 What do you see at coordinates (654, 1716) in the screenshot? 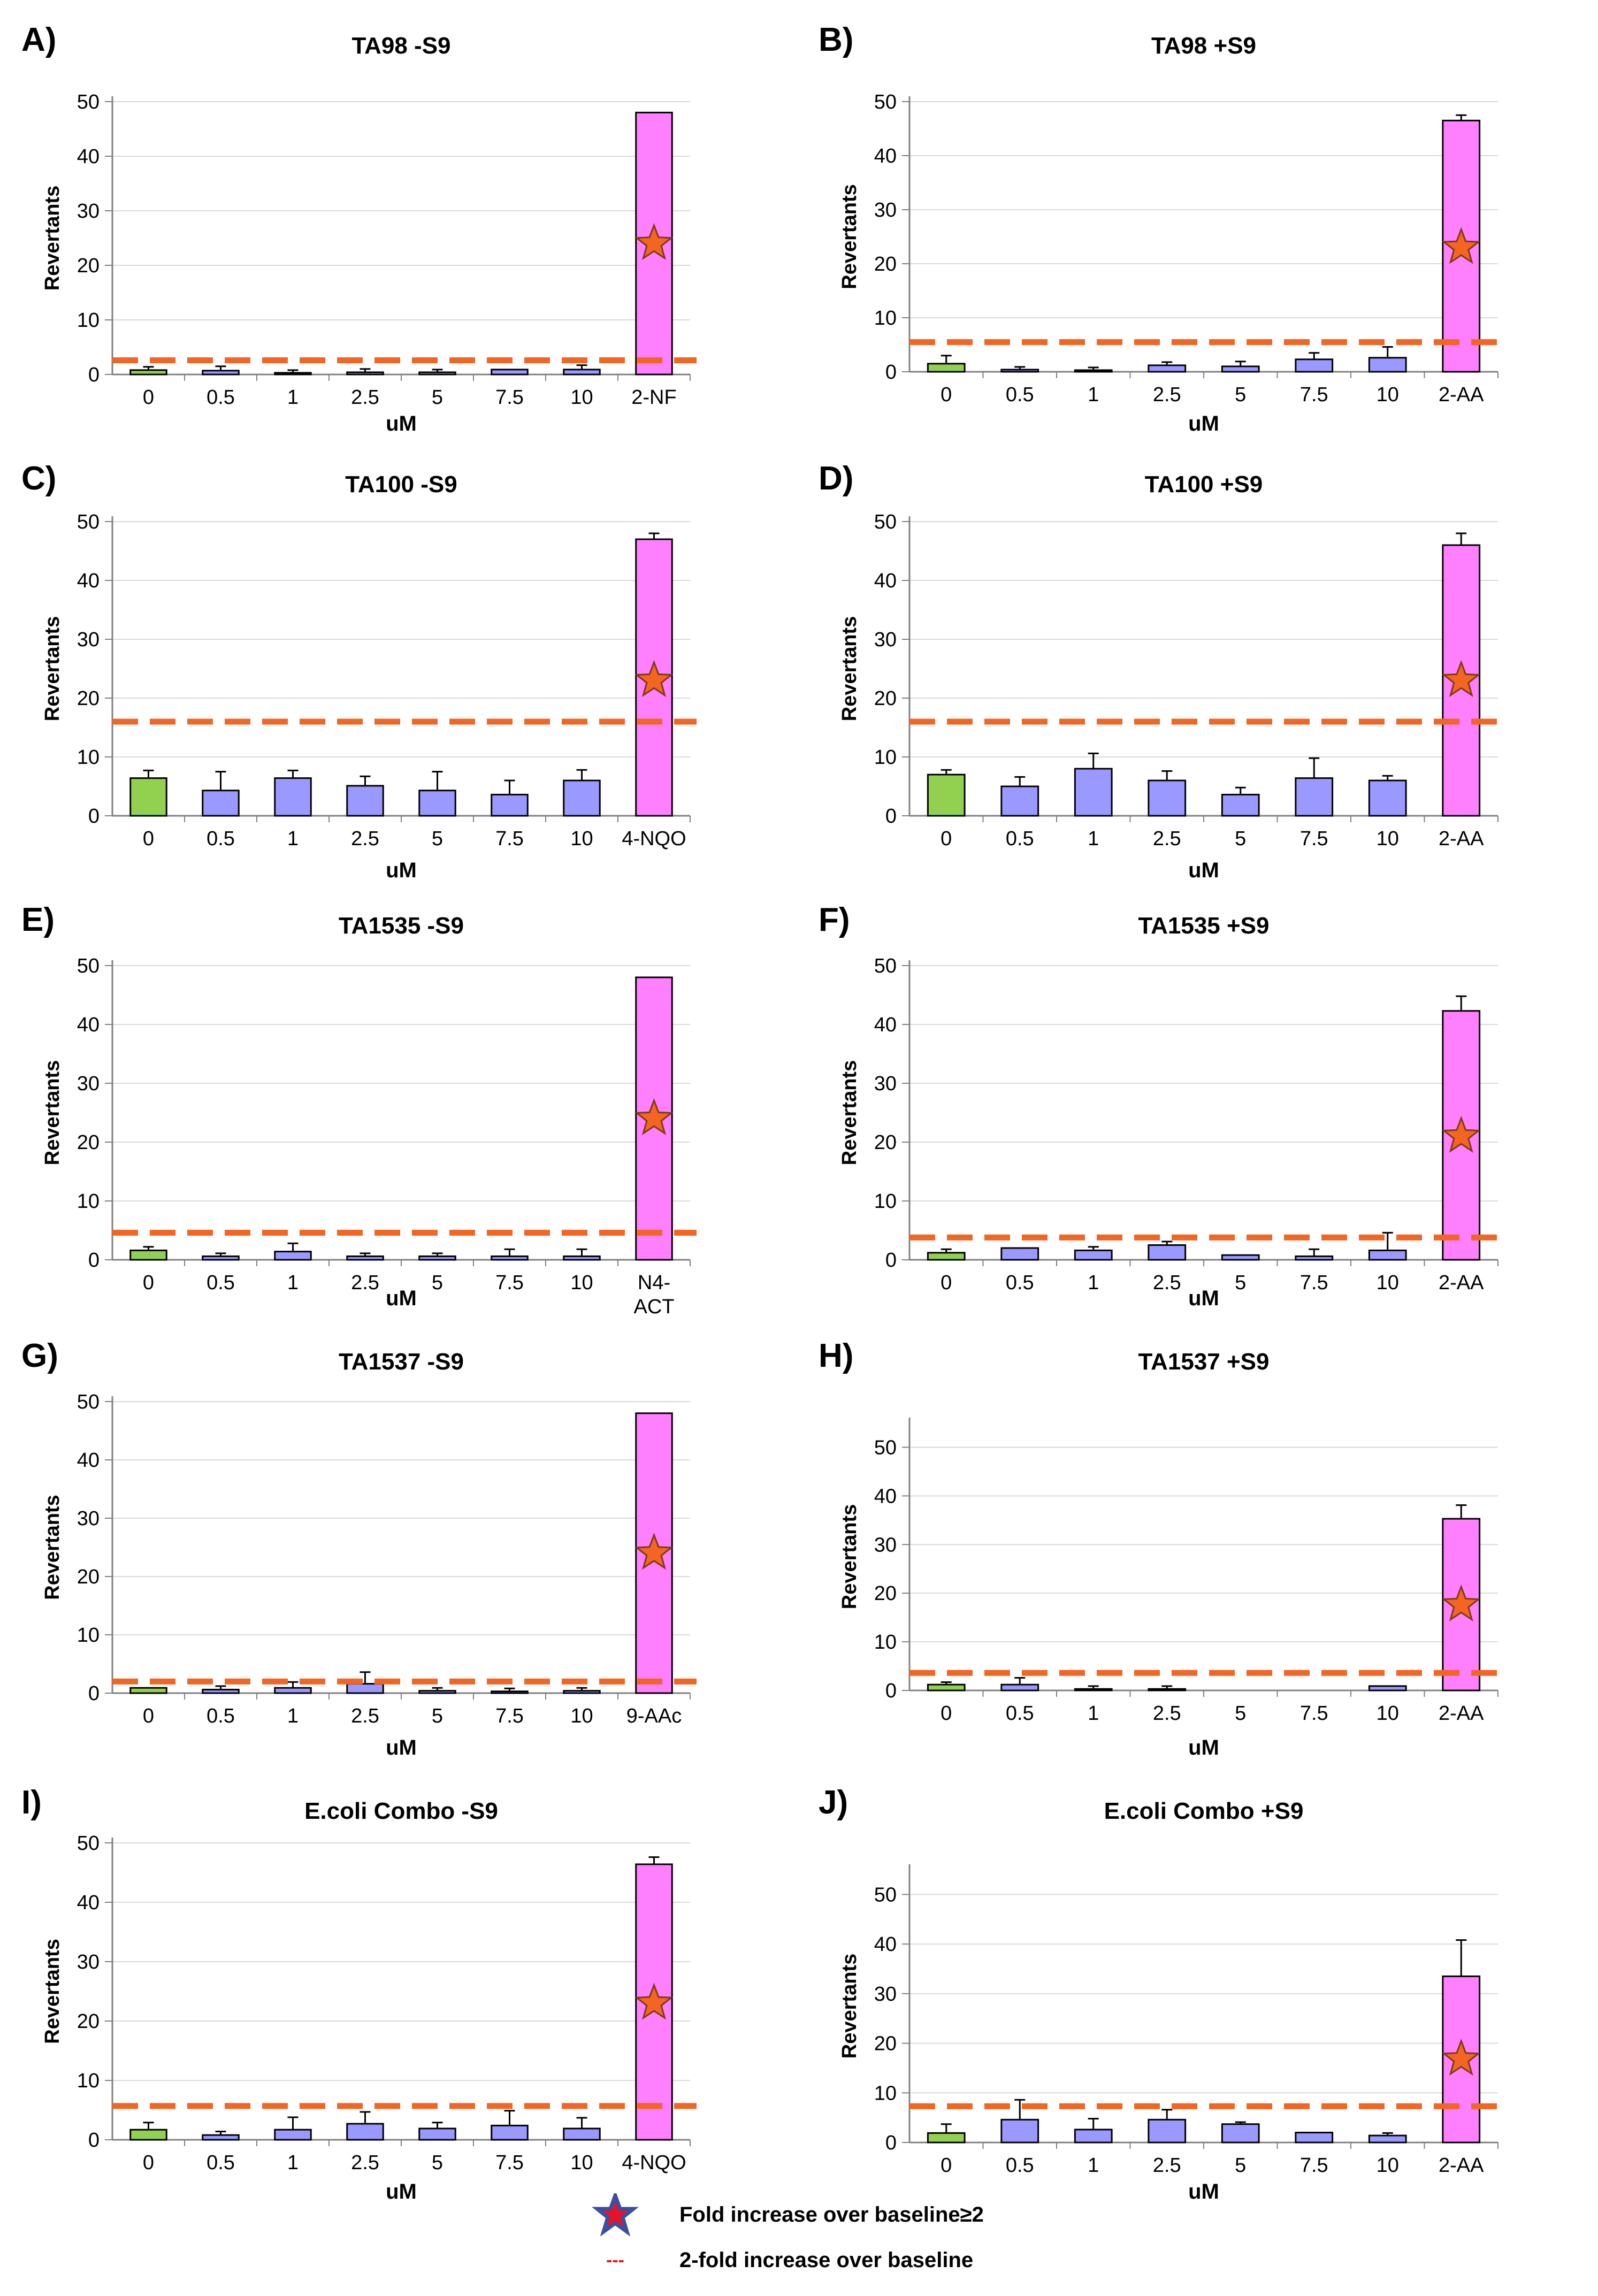
I see `x-tick-label: 9-AAc` at bounding box center [654, 1716].